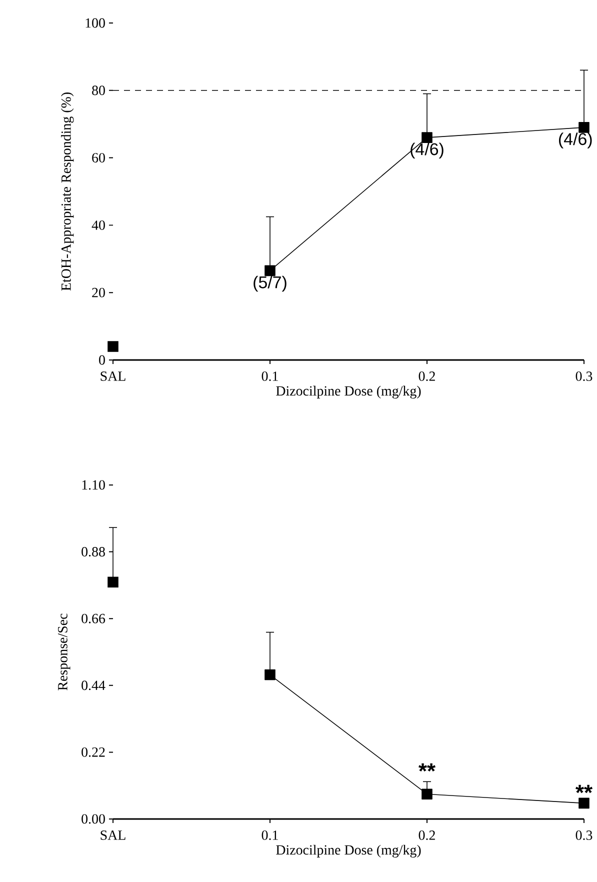  What do you see at coordinates (98, 91) in the screenshot?
I see `y-tick-label: 80` at bounding box center [98, 91].